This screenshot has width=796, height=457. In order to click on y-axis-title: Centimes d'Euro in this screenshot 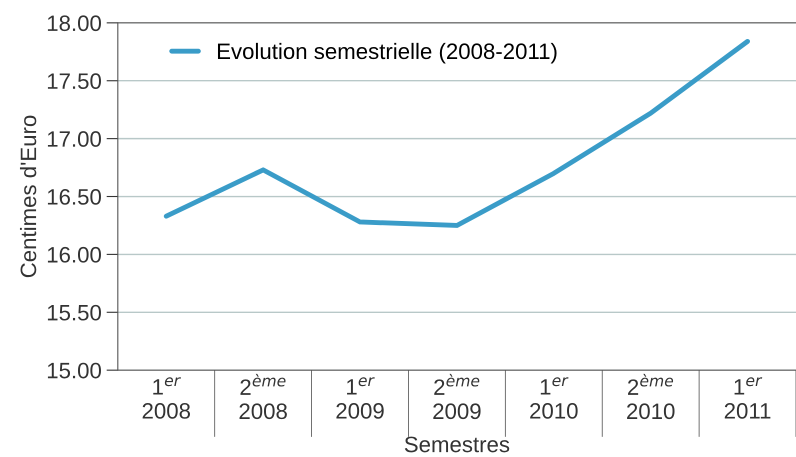, I will do `click(28, 197)`.